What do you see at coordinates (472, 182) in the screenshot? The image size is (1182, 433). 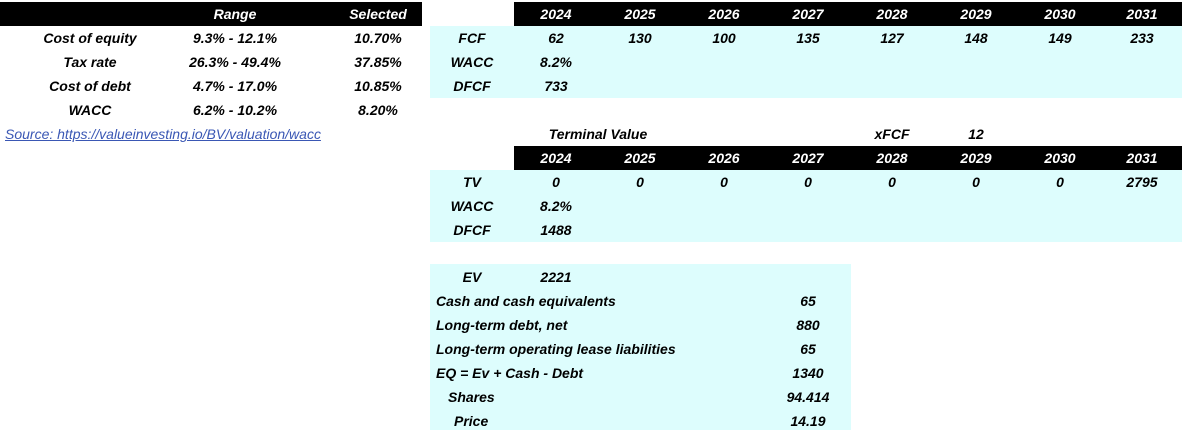 I see `tv-row-label: TV` at bounding box center [472, 182].